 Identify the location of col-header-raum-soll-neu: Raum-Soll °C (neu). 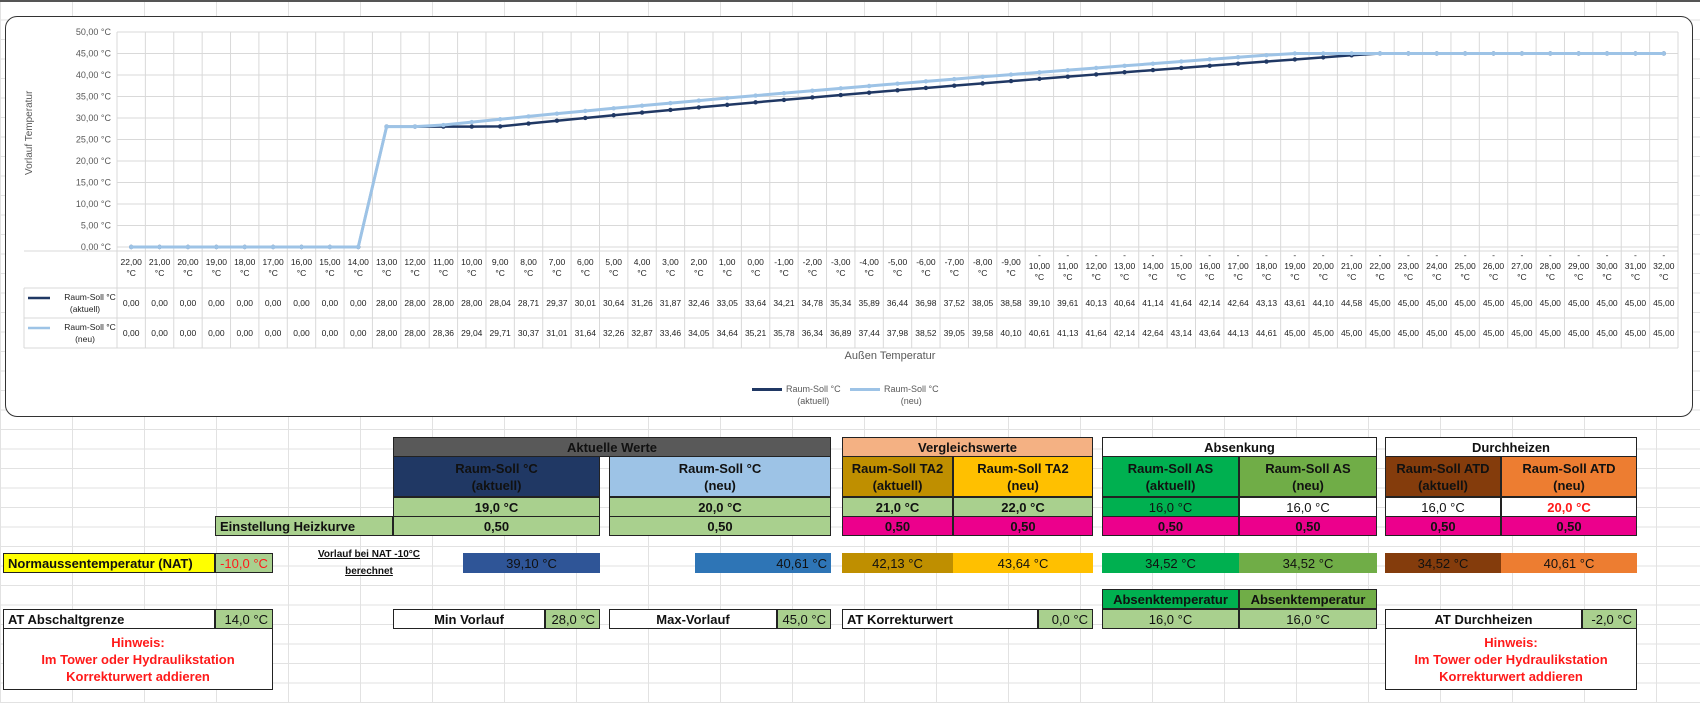
(720, 476).